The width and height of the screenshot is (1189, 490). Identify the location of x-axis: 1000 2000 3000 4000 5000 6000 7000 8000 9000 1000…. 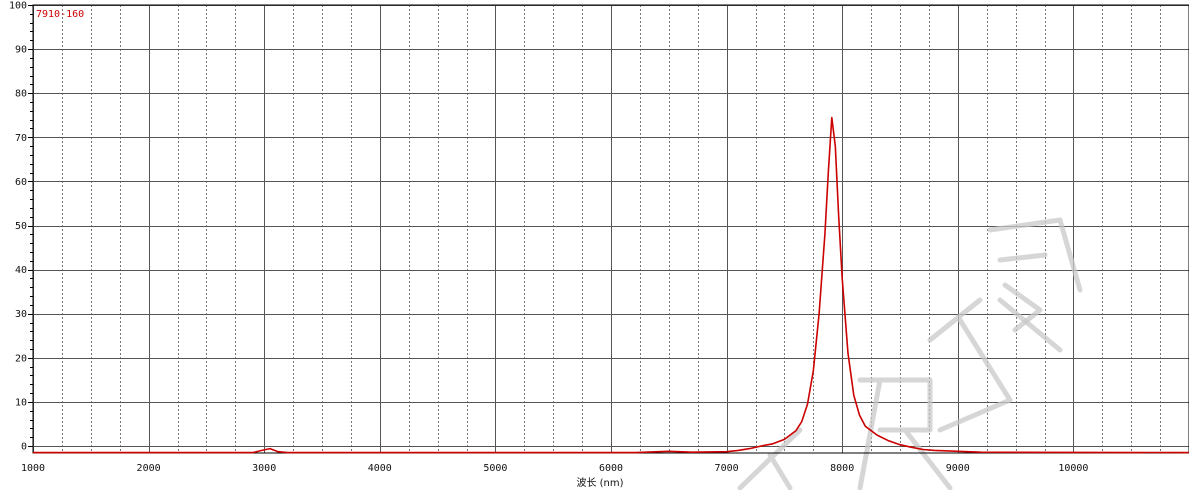
(555, 468).